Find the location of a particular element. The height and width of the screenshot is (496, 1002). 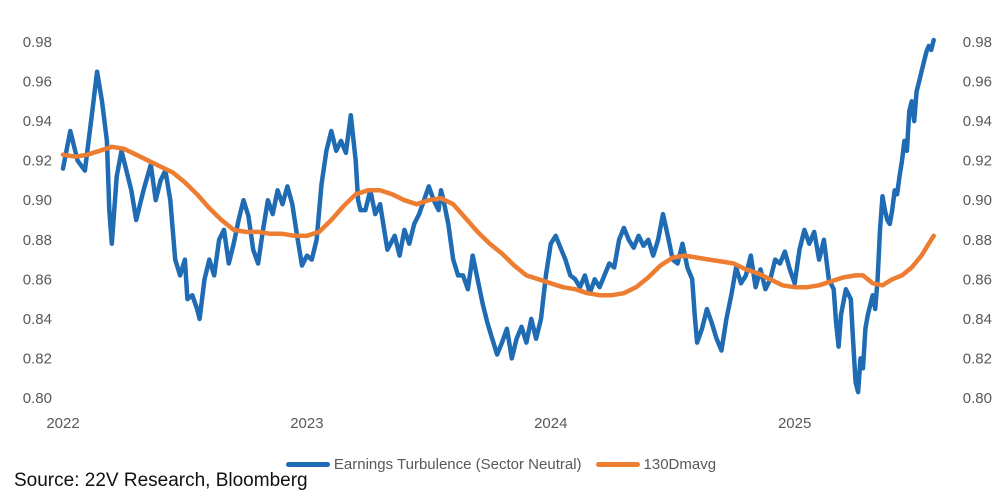

source-note: Source: 22V Research, Bloomberg is located at coordinates (161, 480).